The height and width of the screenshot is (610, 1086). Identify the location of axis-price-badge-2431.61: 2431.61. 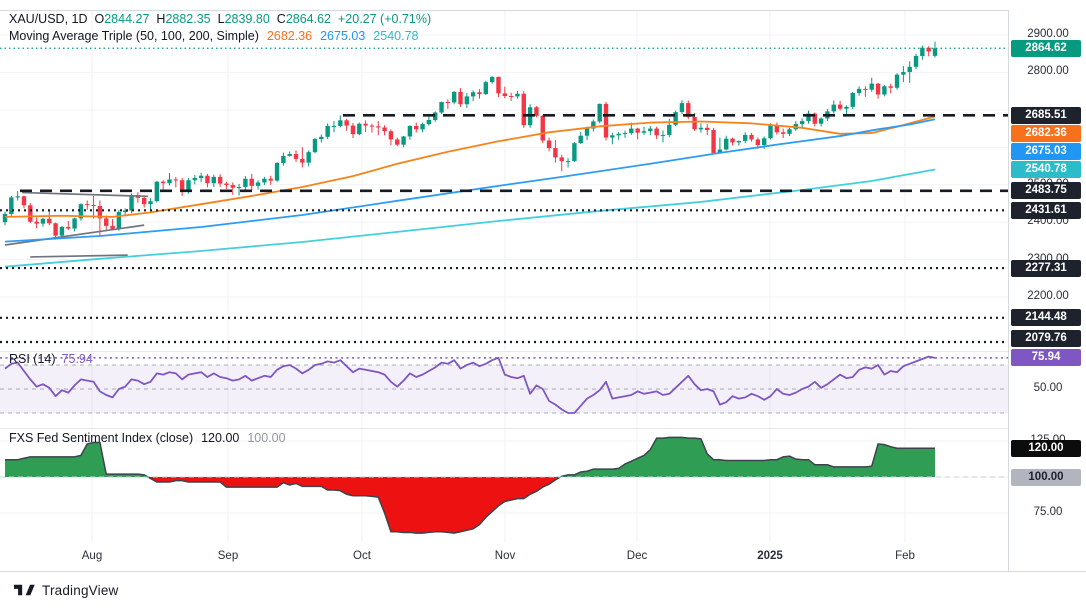
(1046, 210).